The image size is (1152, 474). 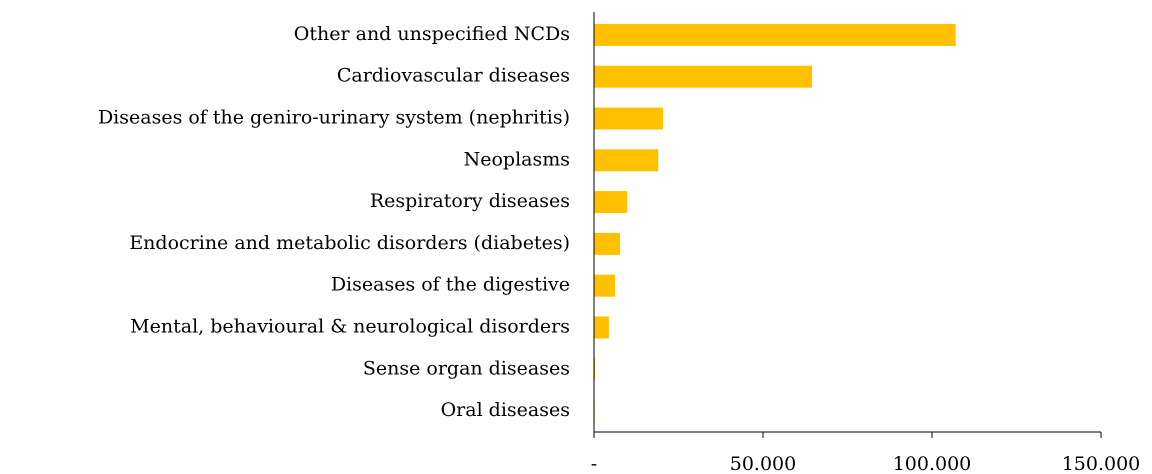 I want to click on y-tick-label: Neoplasms, so click(x=517, y=159).